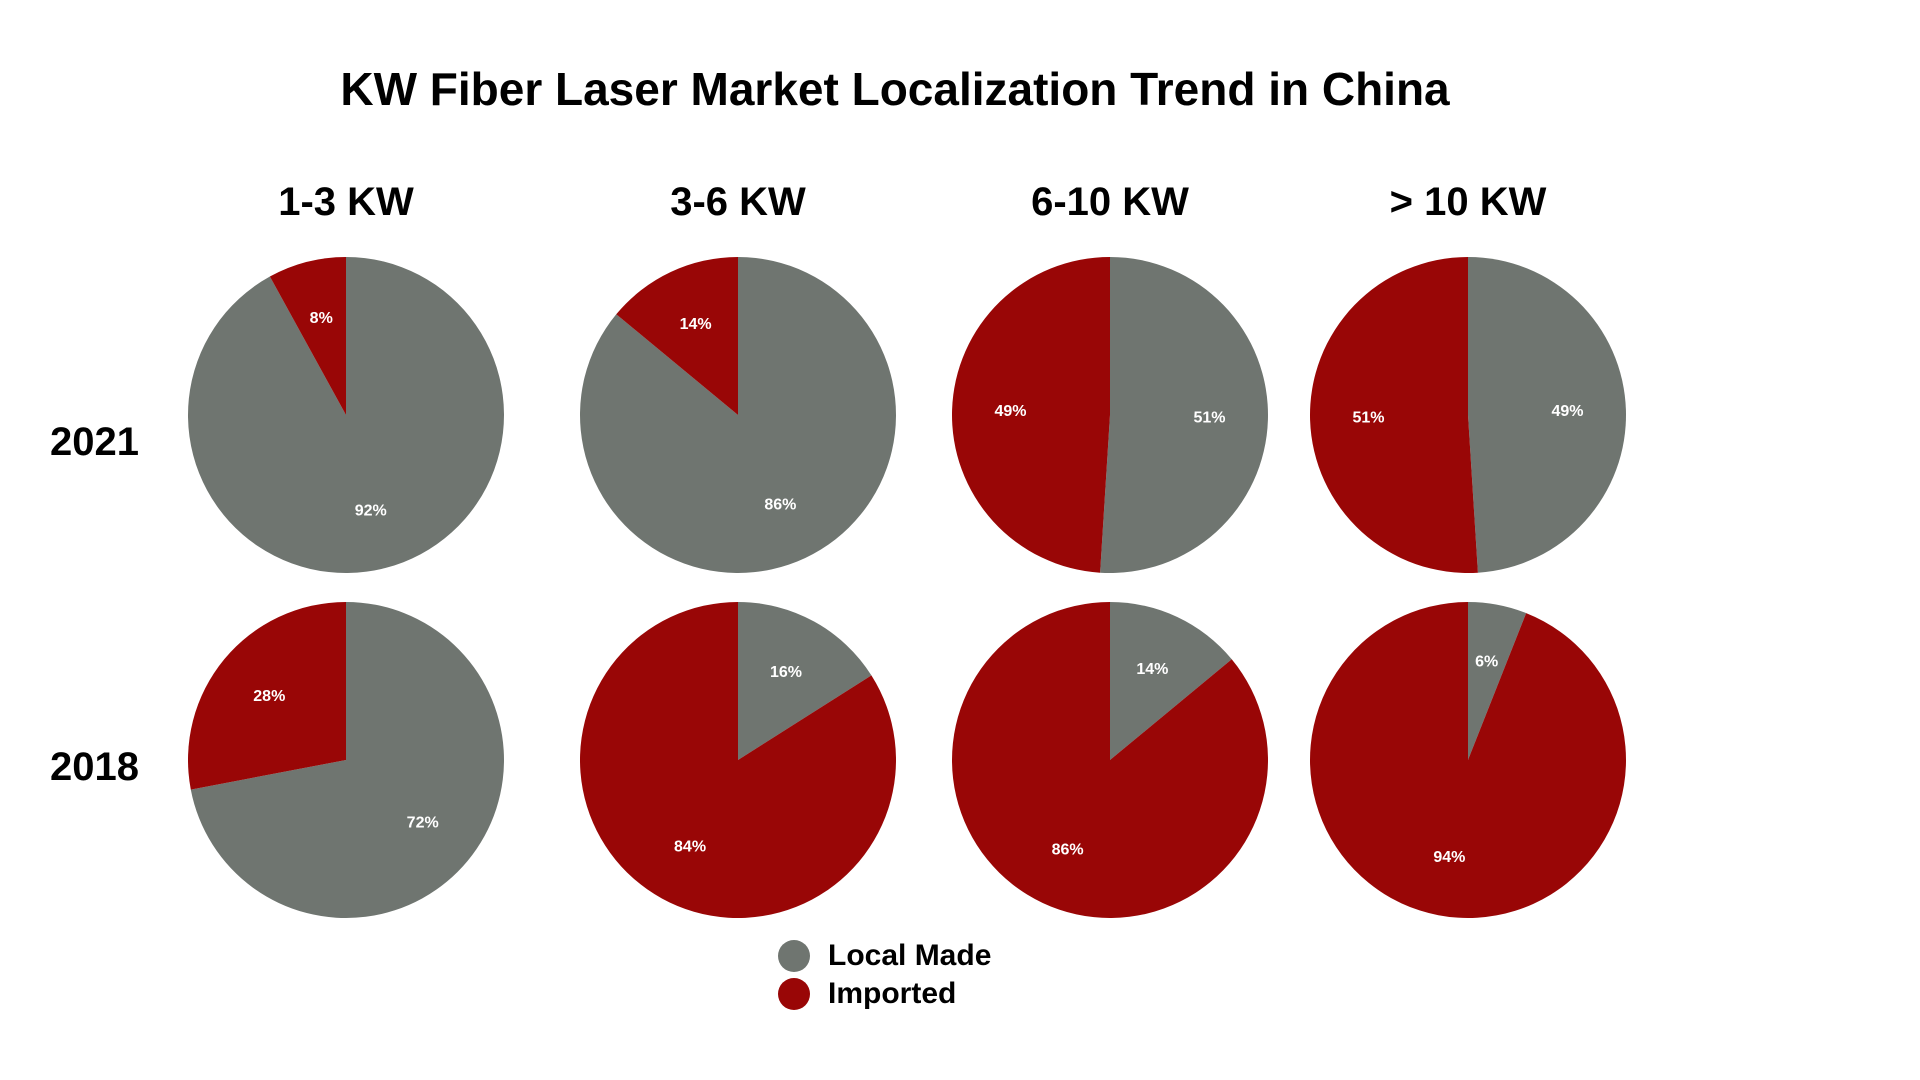 This screenshot has height=1080, width=1920. I want to click on pie-2021-1-3-kw-imported-label: 8%, so click(321, 318).